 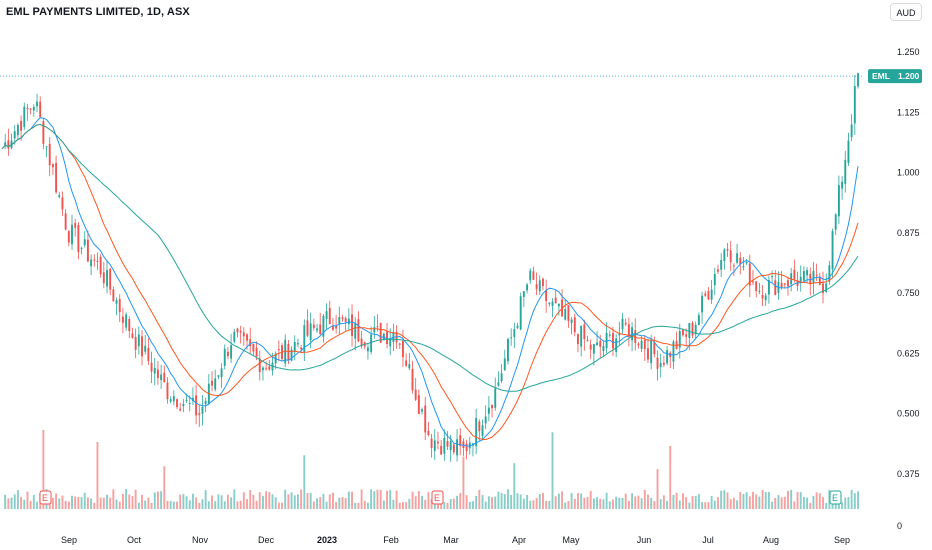 What do you see at coordinates (835, 498) in the screenshot?
I see `earnings-marker-label: E` at bounding box center [835, 498].